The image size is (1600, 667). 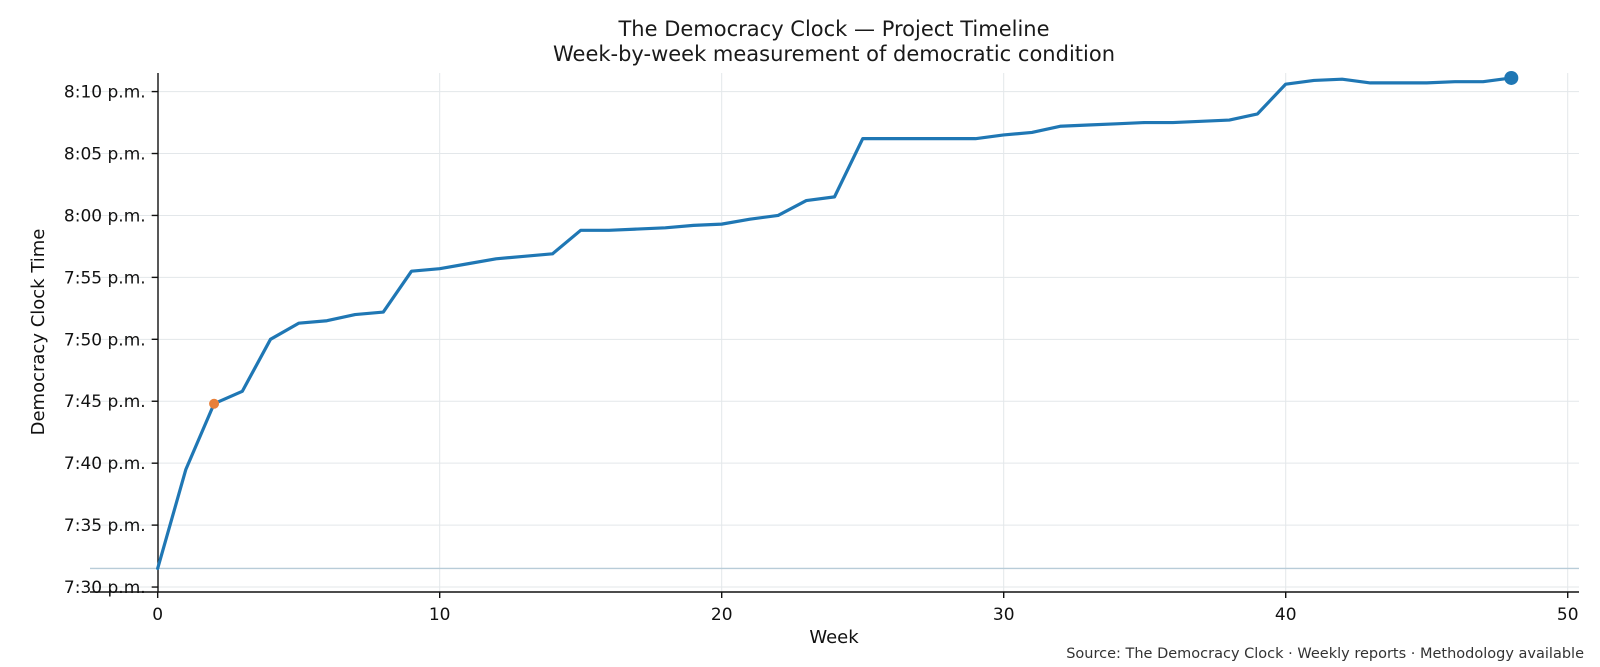 What do you see at coordinates (1511, 77) in the screenshot?
I see `latest-point-marker` at bounding box center [1511, 77].